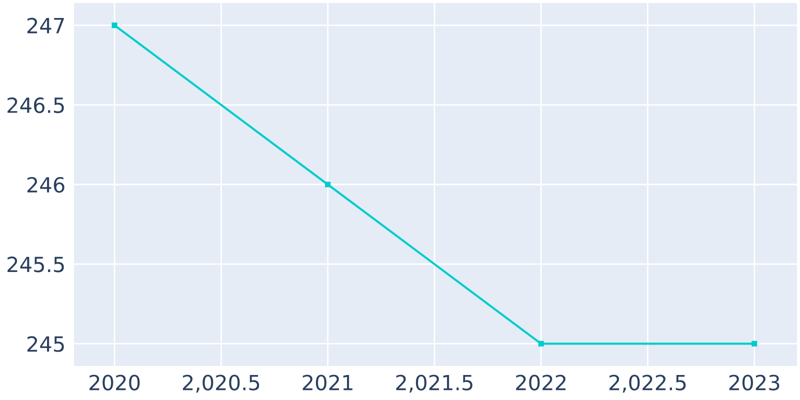  What do you see at coordinates (221, 383) in the screenshot?
I see `x-tick-label: 2,020.5` at bounding box center [221, 383].